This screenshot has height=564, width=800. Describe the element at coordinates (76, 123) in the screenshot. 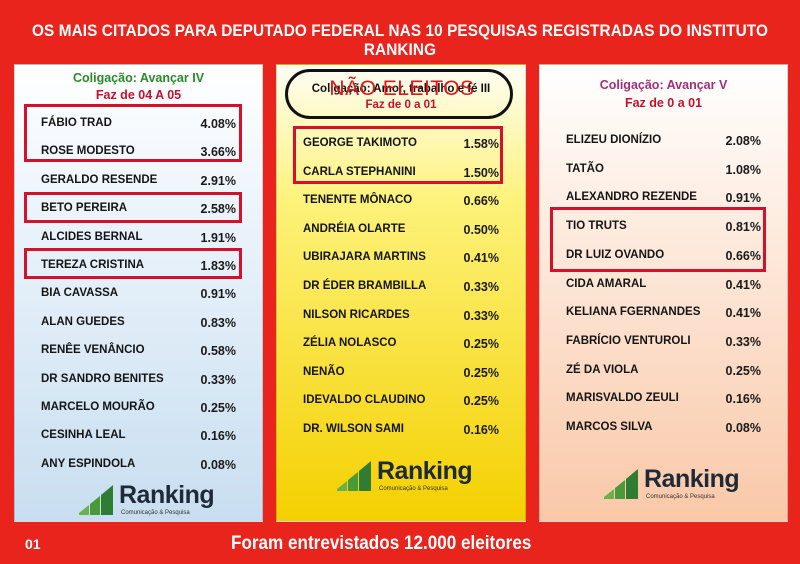

I see `candidate-name: FÁBIO TRAD` at that location.